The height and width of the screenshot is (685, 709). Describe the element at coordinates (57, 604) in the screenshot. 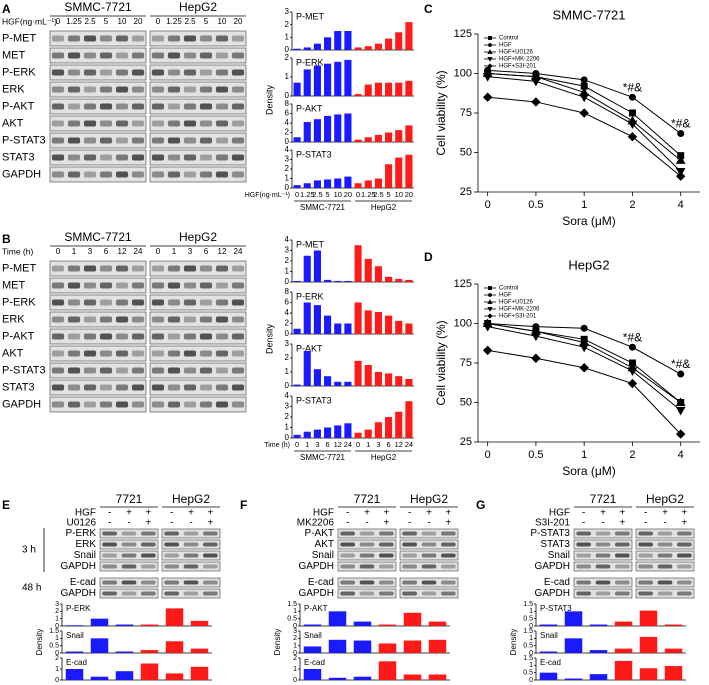

I see `y-tick-label: 3` at that location.